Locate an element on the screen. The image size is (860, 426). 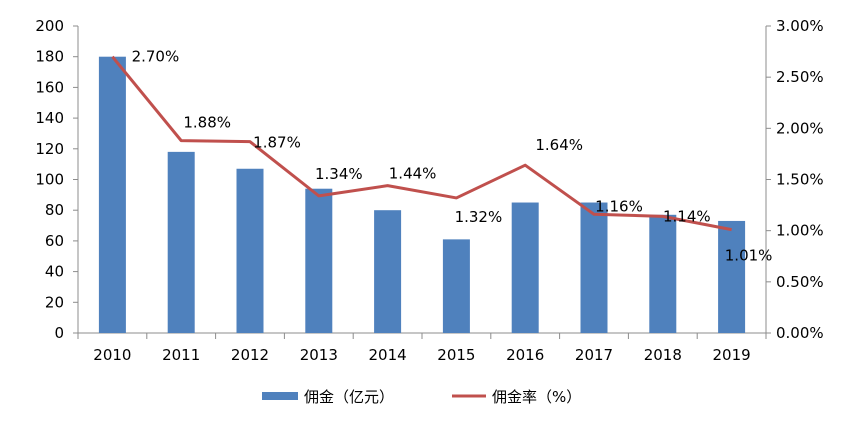
line-data-label: 1.64% is located at coordinates (559, 145).